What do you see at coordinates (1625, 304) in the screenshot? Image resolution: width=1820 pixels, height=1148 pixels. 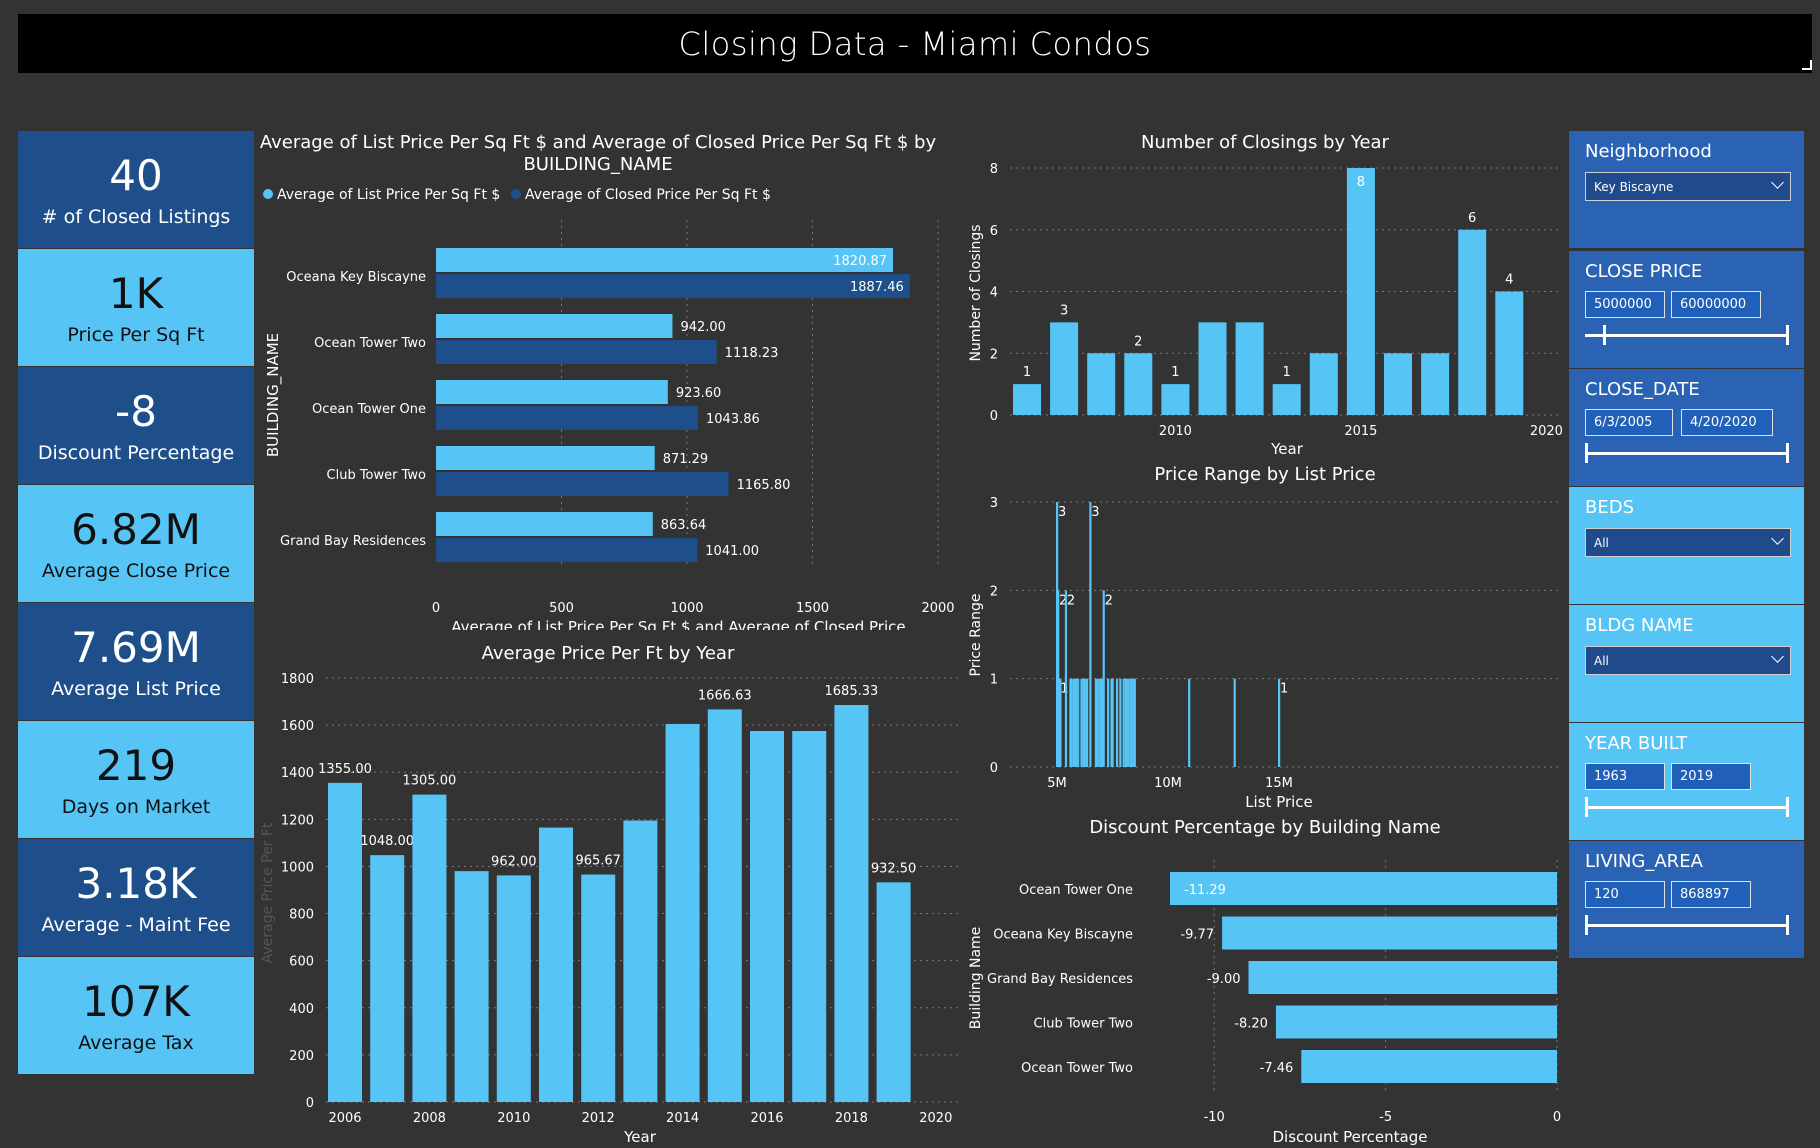 I see `close-price-min-input: 5000000` at bounding box center [1625, 304].